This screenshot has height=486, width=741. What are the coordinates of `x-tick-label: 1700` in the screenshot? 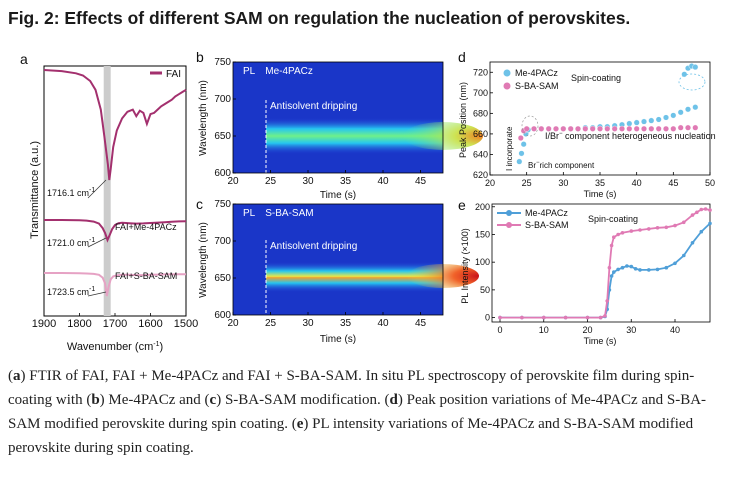 It's located at (115, 324).